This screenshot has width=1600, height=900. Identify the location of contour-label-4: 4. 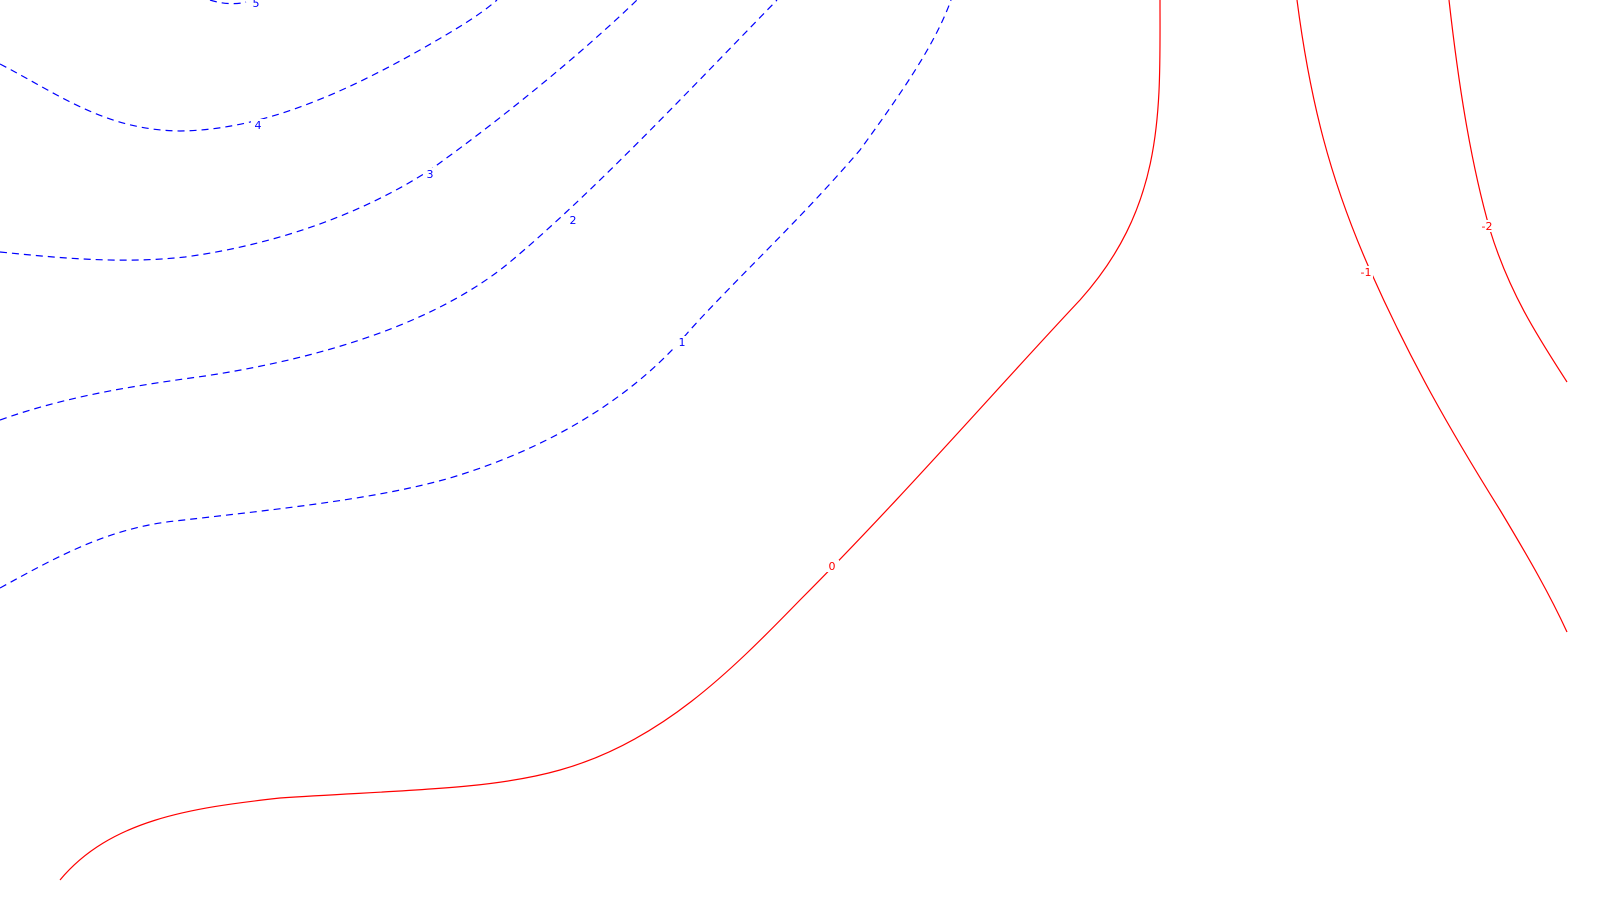
(258, 125).